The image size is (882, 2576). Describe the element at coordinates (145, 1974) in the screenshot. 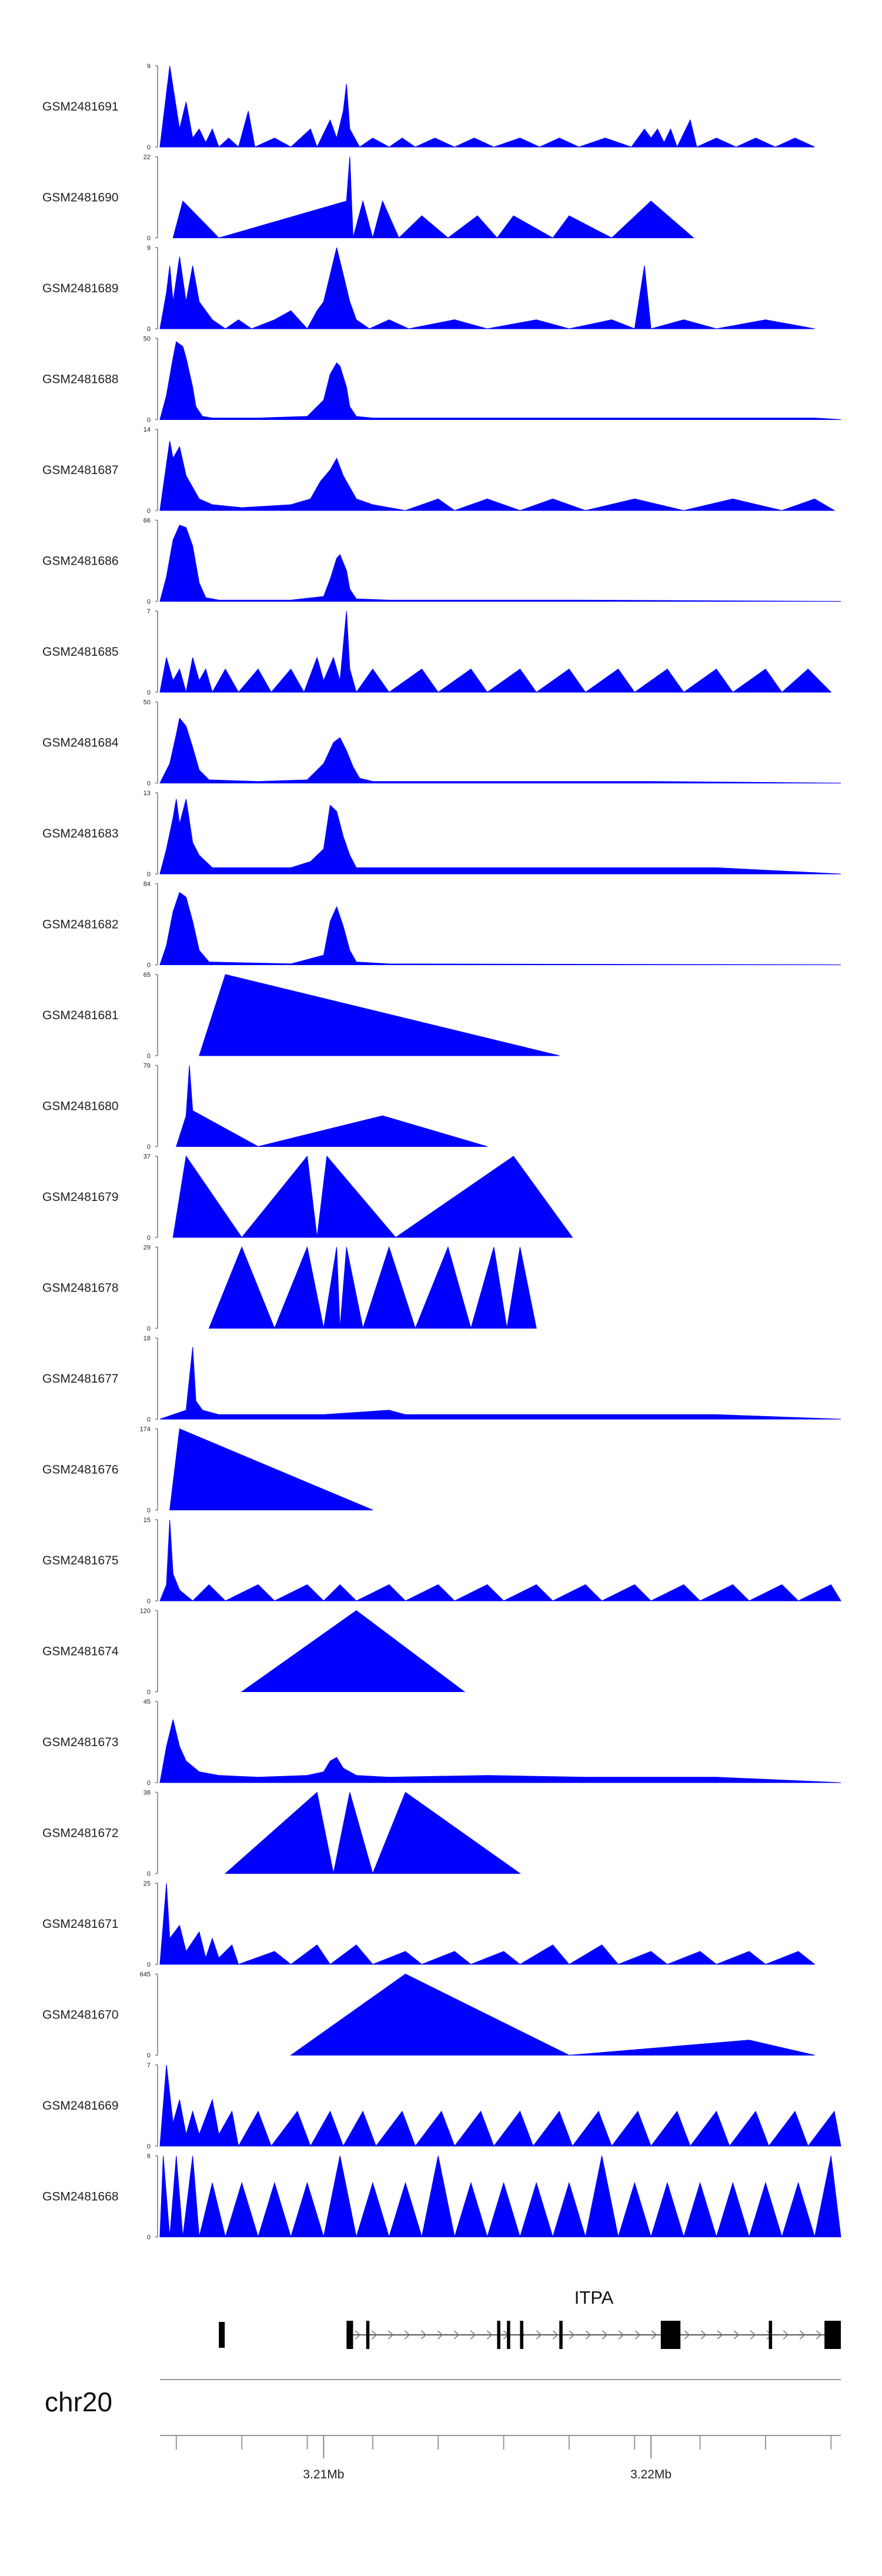

I see `y-axis-max-label: 645` at that location.